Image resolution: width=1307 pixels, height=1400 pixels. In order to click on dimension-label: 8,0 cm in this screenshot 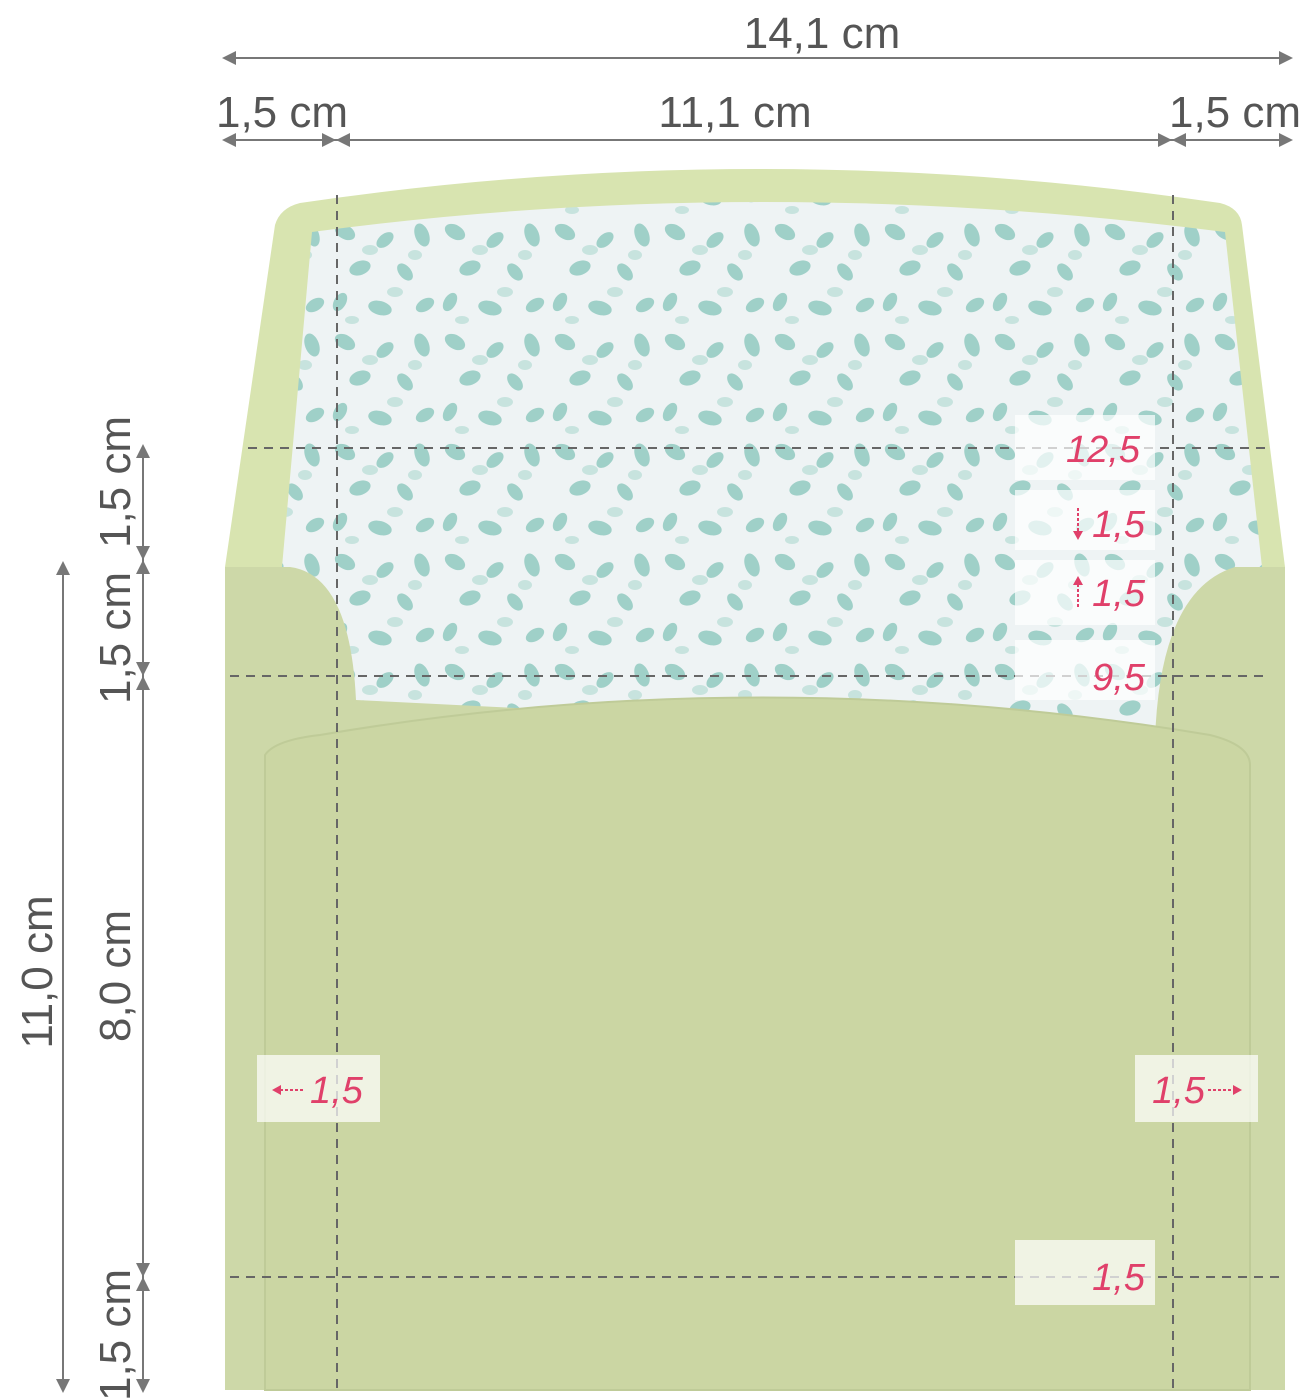, I will do `click(115, 976)`.